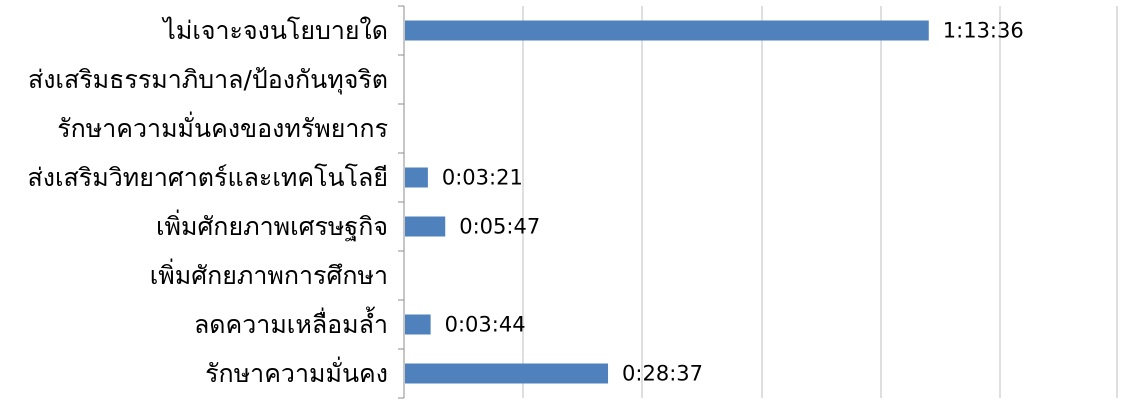 Image resolution: width=1121 pixels, height=403 pixels. Describe the element at coordinates (272, 225) in the screenshot. I see `category-label: เพิ่มศักยภาพเศรษฐกิจ` at that location.